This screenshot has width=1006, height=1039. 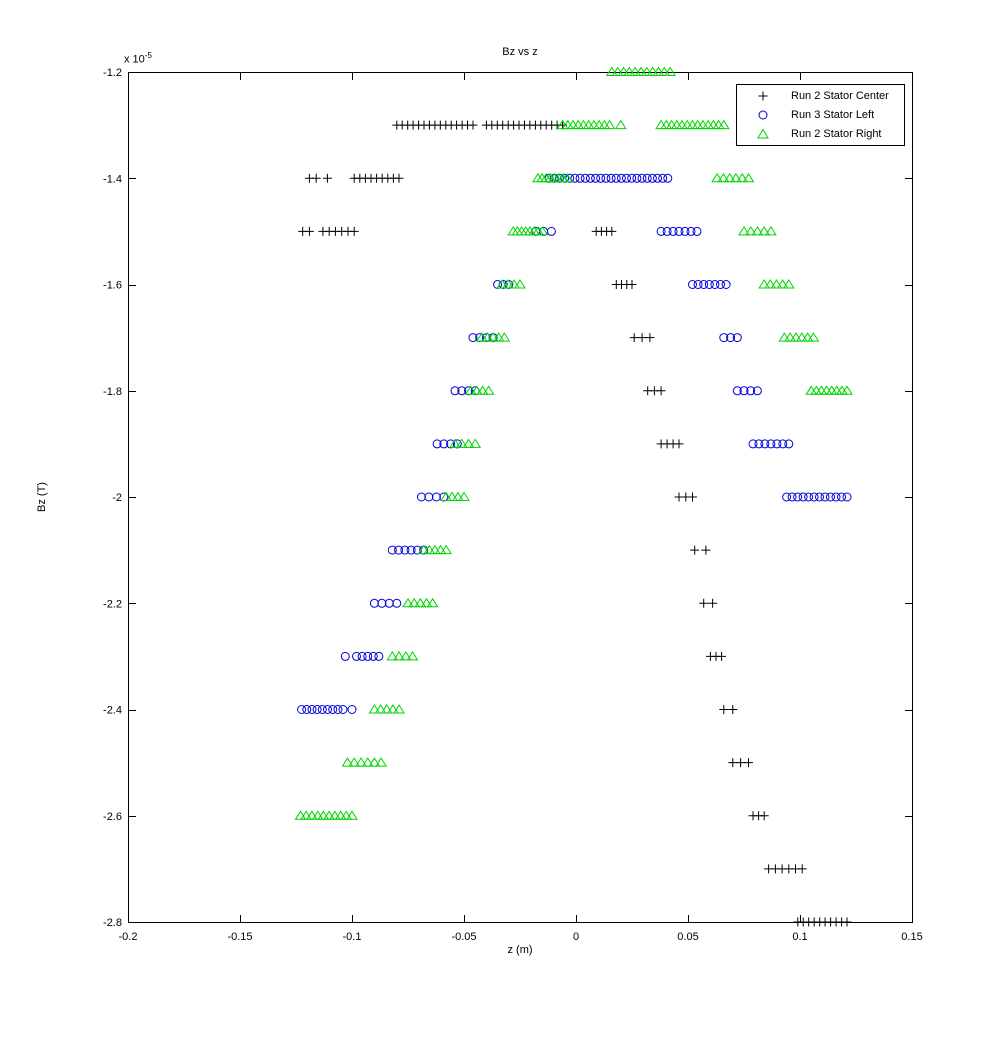 What do you see at coordinates (42, 497) in the screenshot?
I see `y-axis-label: Bz (T)` at bounding box center [42, 497].